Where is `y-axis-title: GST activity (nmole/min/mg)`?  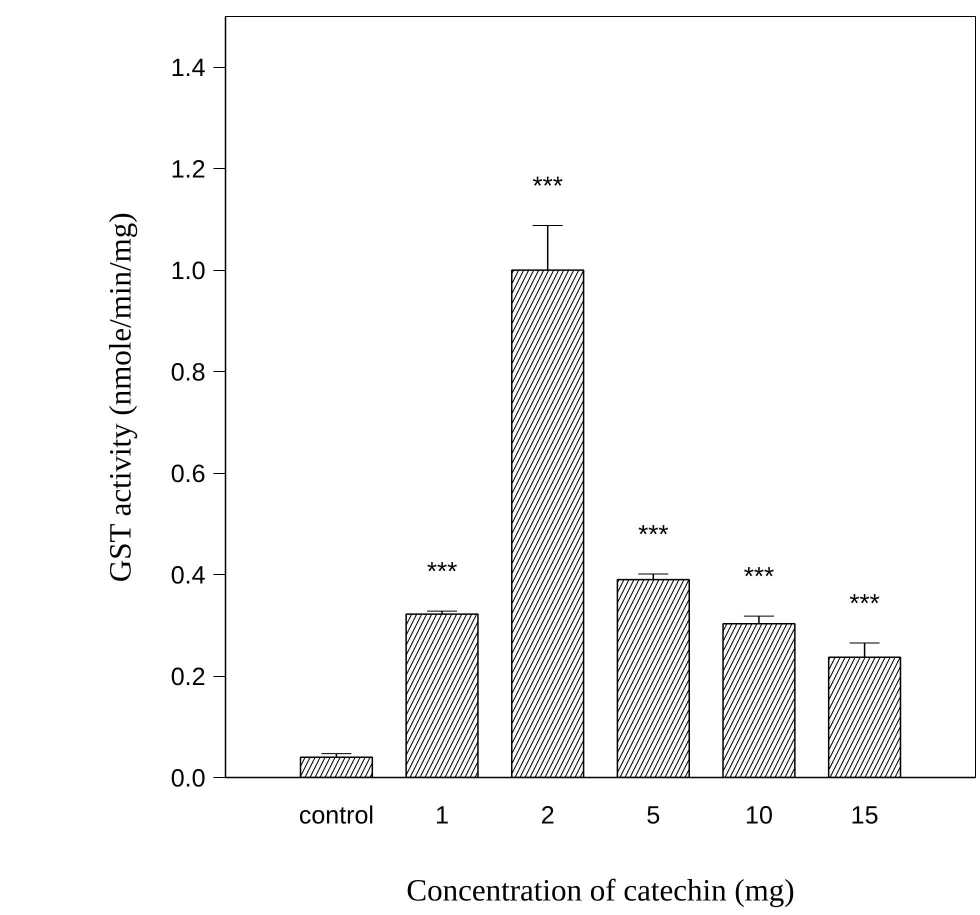
y-axis-title: GST activity (nmole/min/mg) is located at coordinates (120, 397).